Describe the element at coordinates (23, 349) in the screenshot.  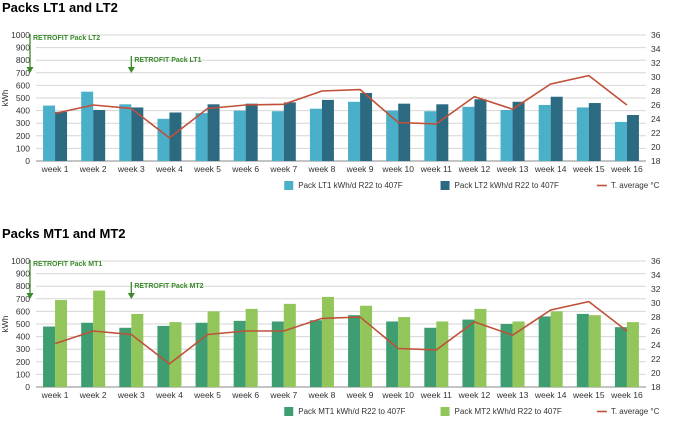
I see `y-tick-label: 300` at that location.